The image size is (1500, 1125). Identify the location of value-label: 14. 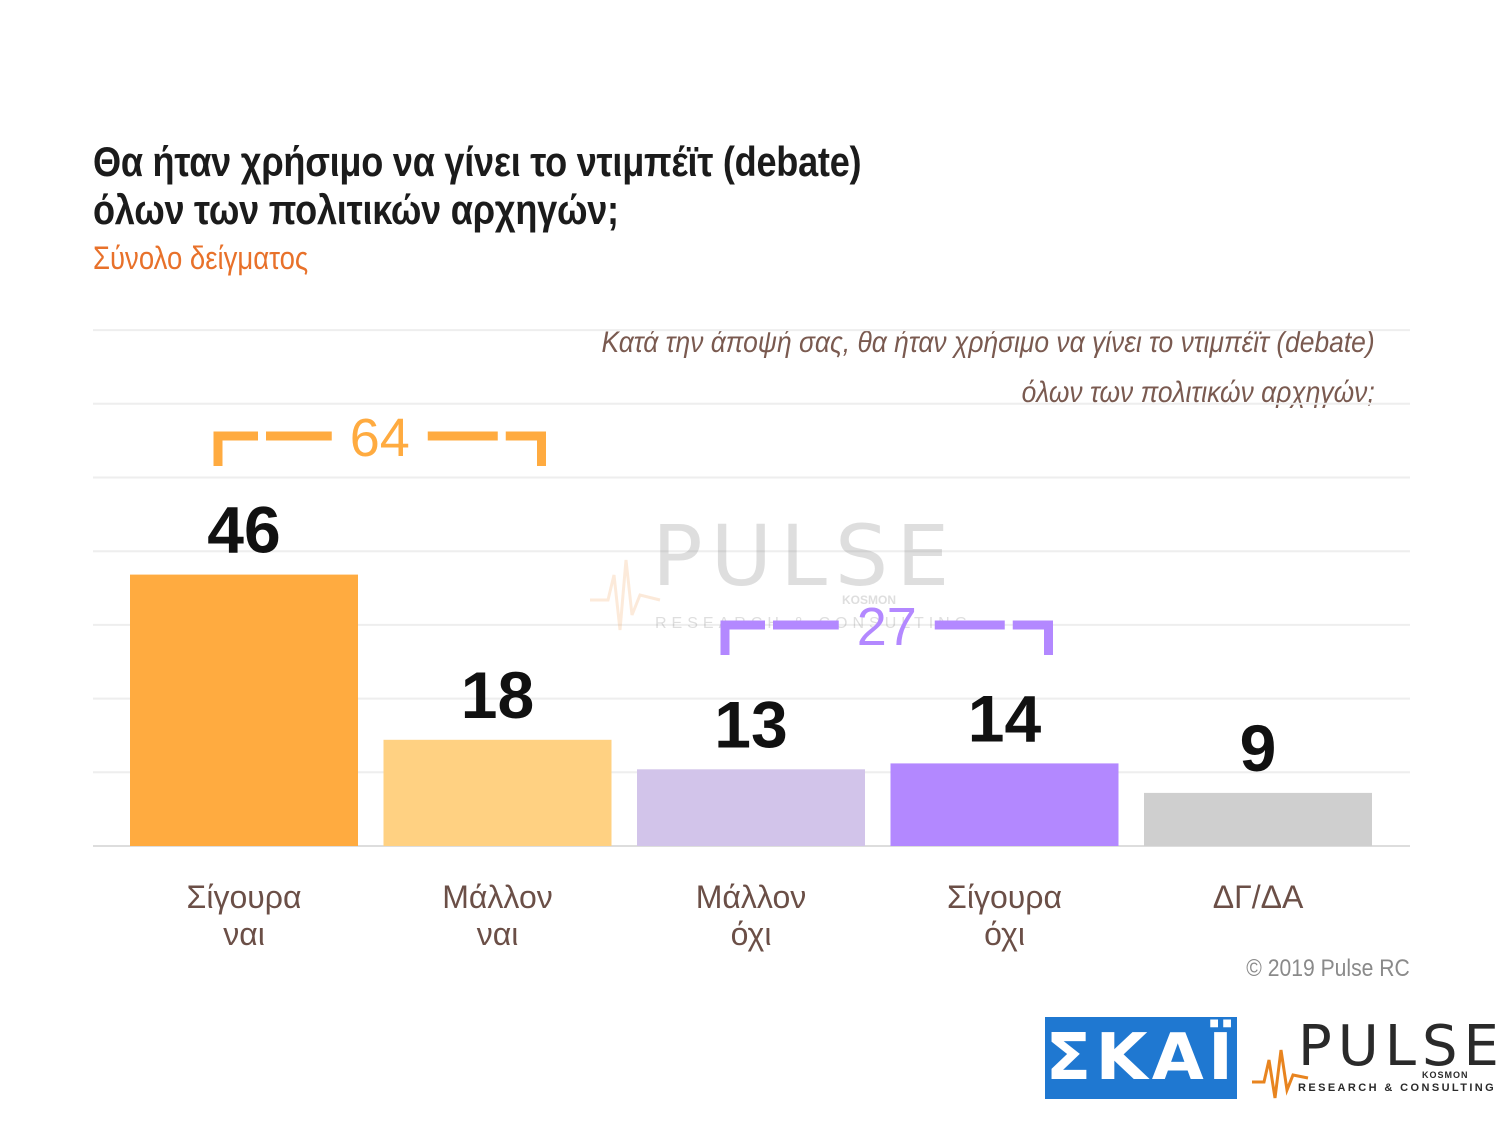
(1005, 718).